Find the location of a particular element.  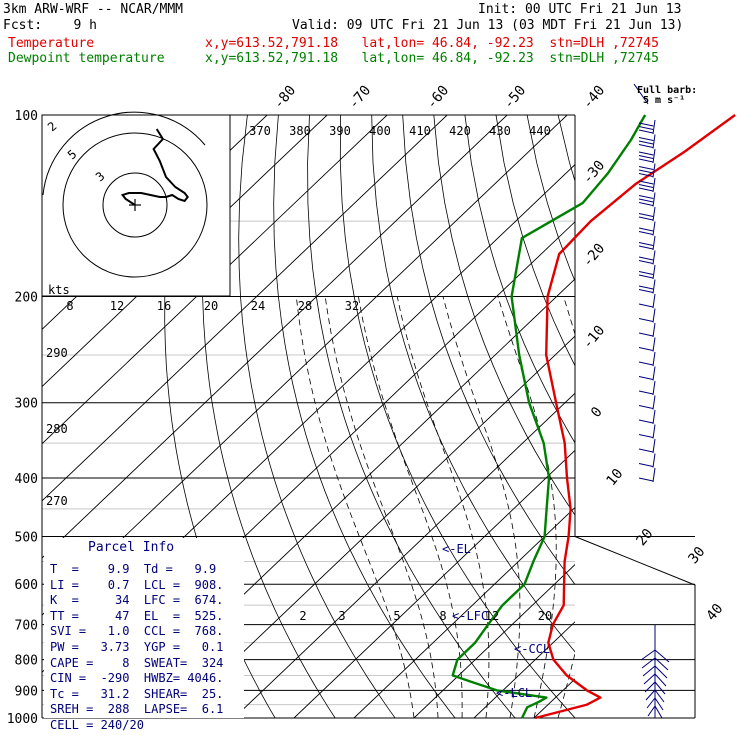

parcel-info-row: TT = 47 EL = 525. is located at coordinates (137, 615).